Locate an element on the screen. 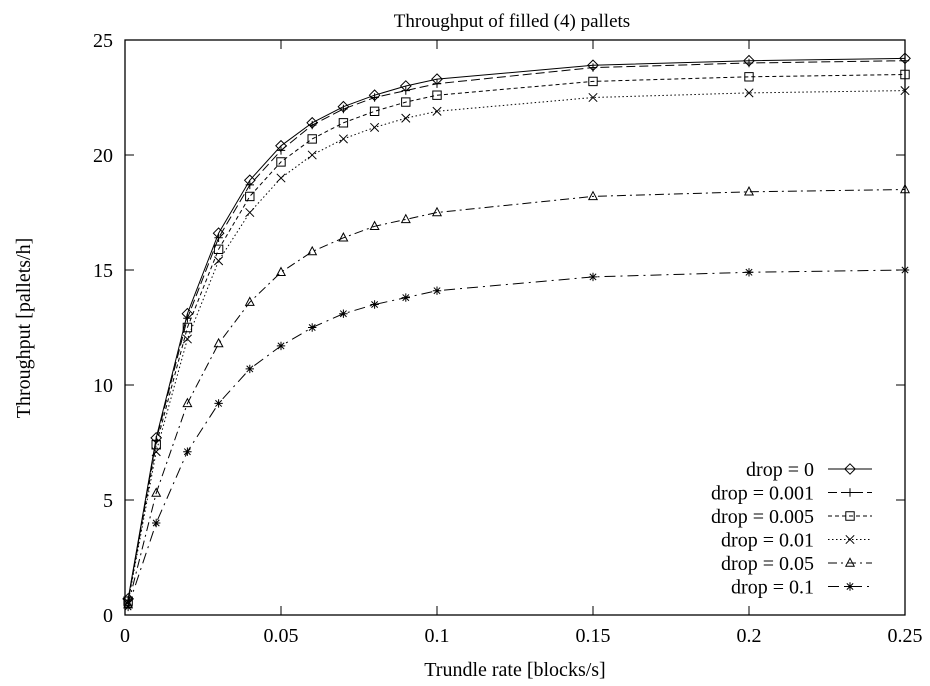  legend-item: drop = 0 is located at coordinates (809, 470).